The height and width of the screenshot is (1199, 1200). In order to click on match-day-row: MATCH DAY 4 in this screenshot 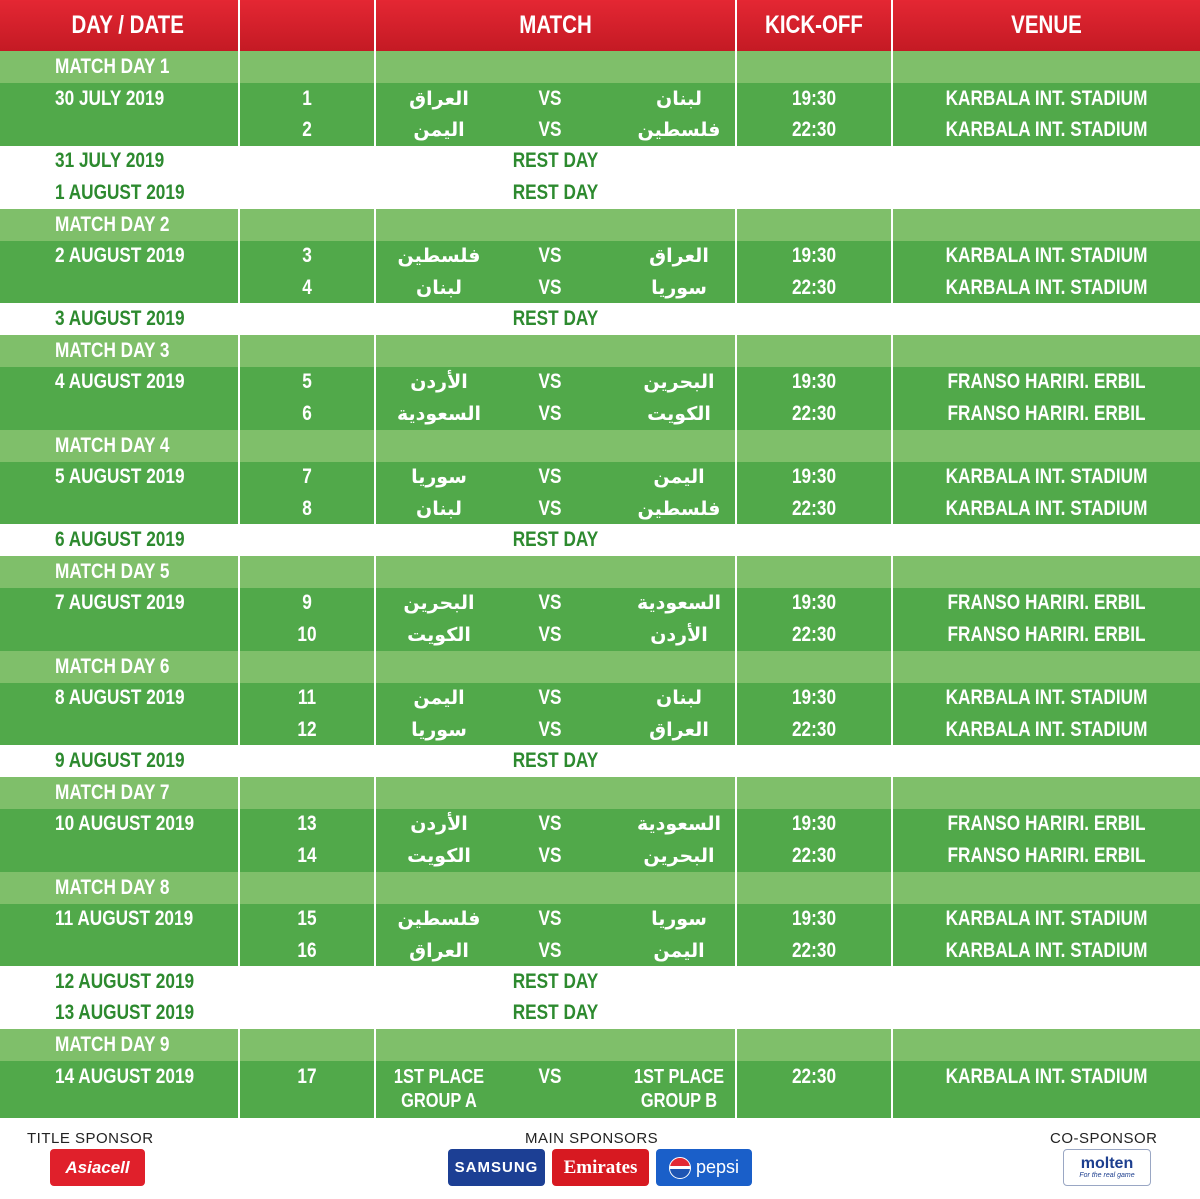, I will do `click(600, 445)`.